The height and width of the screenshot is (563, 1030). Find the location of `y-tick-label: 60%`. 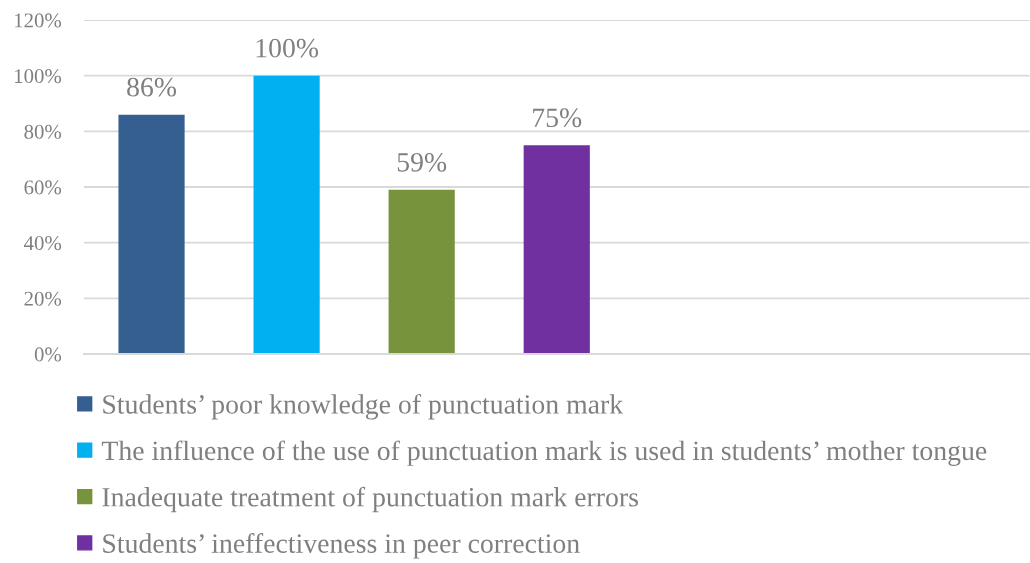

y-tick-label: 60% is located at coordinates (43, 187).